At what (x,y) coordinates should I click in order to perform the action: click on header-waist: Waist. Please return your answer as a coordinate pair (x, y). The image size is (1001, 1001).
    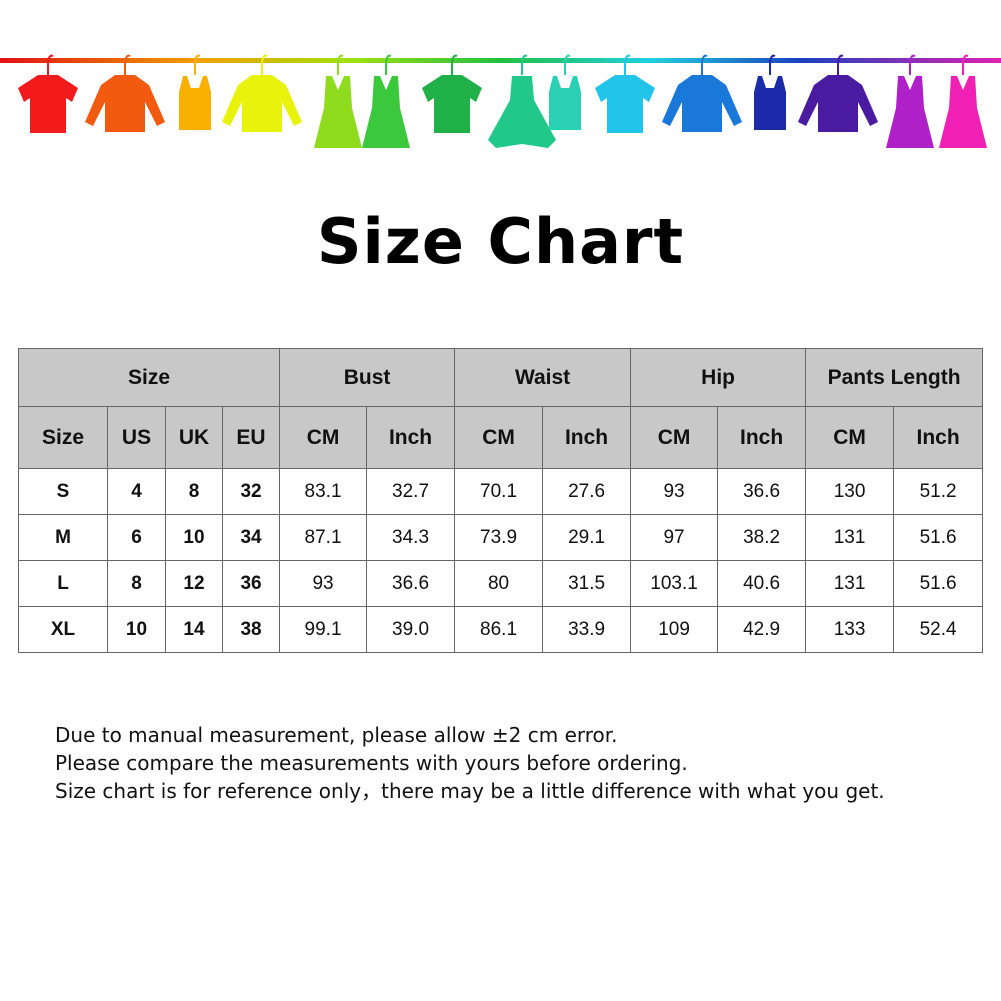
    Looking at the image, I should click on (543, 377).